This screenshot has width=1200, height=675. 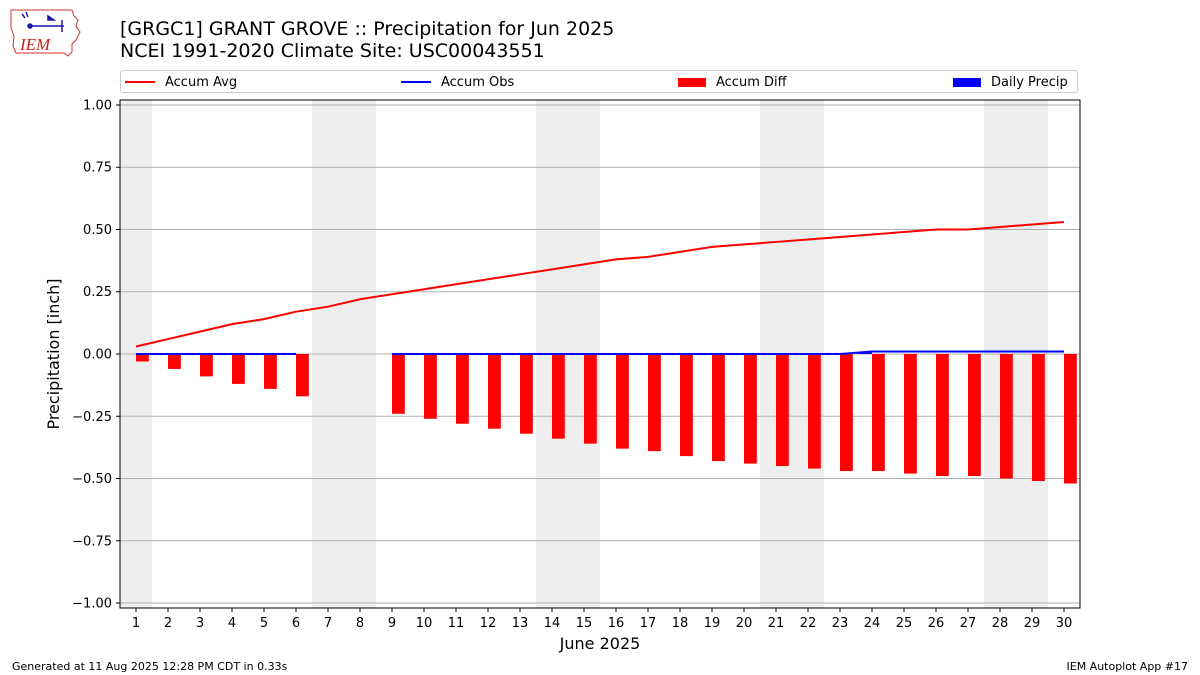 I want to click on x-tick-label: 9, so click(x=392, y=623).